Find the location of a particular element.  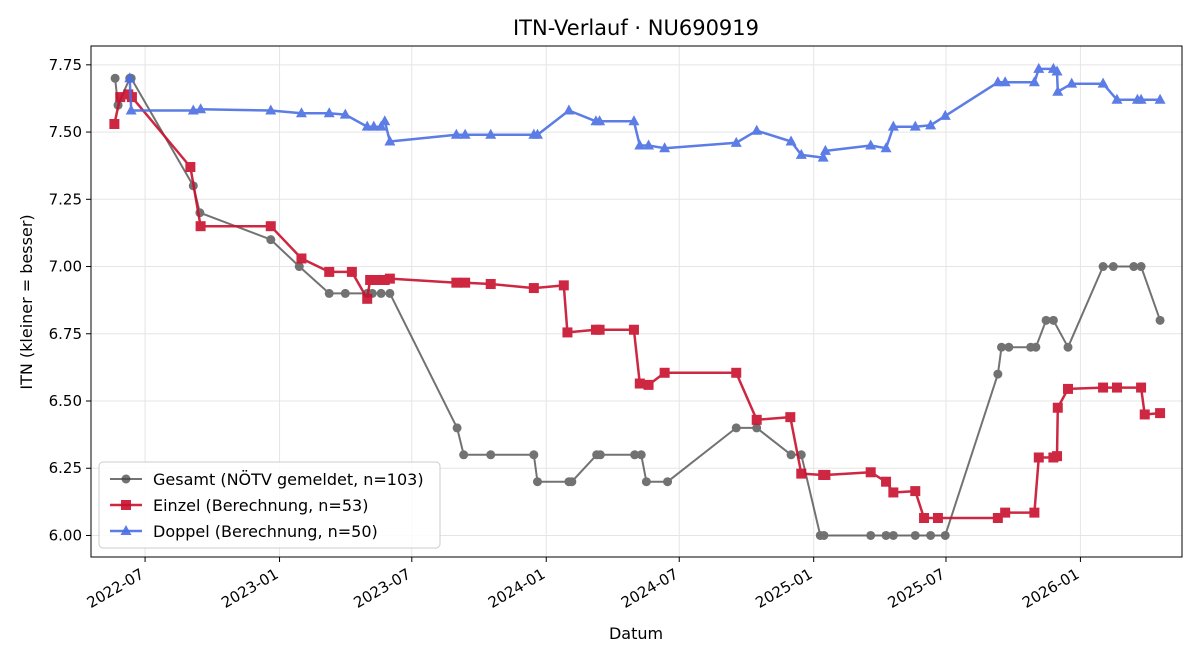

legend-item-gesamt: Gesamt (NÖTV gemeldet, n=103) is located at coordinates (267, 479).